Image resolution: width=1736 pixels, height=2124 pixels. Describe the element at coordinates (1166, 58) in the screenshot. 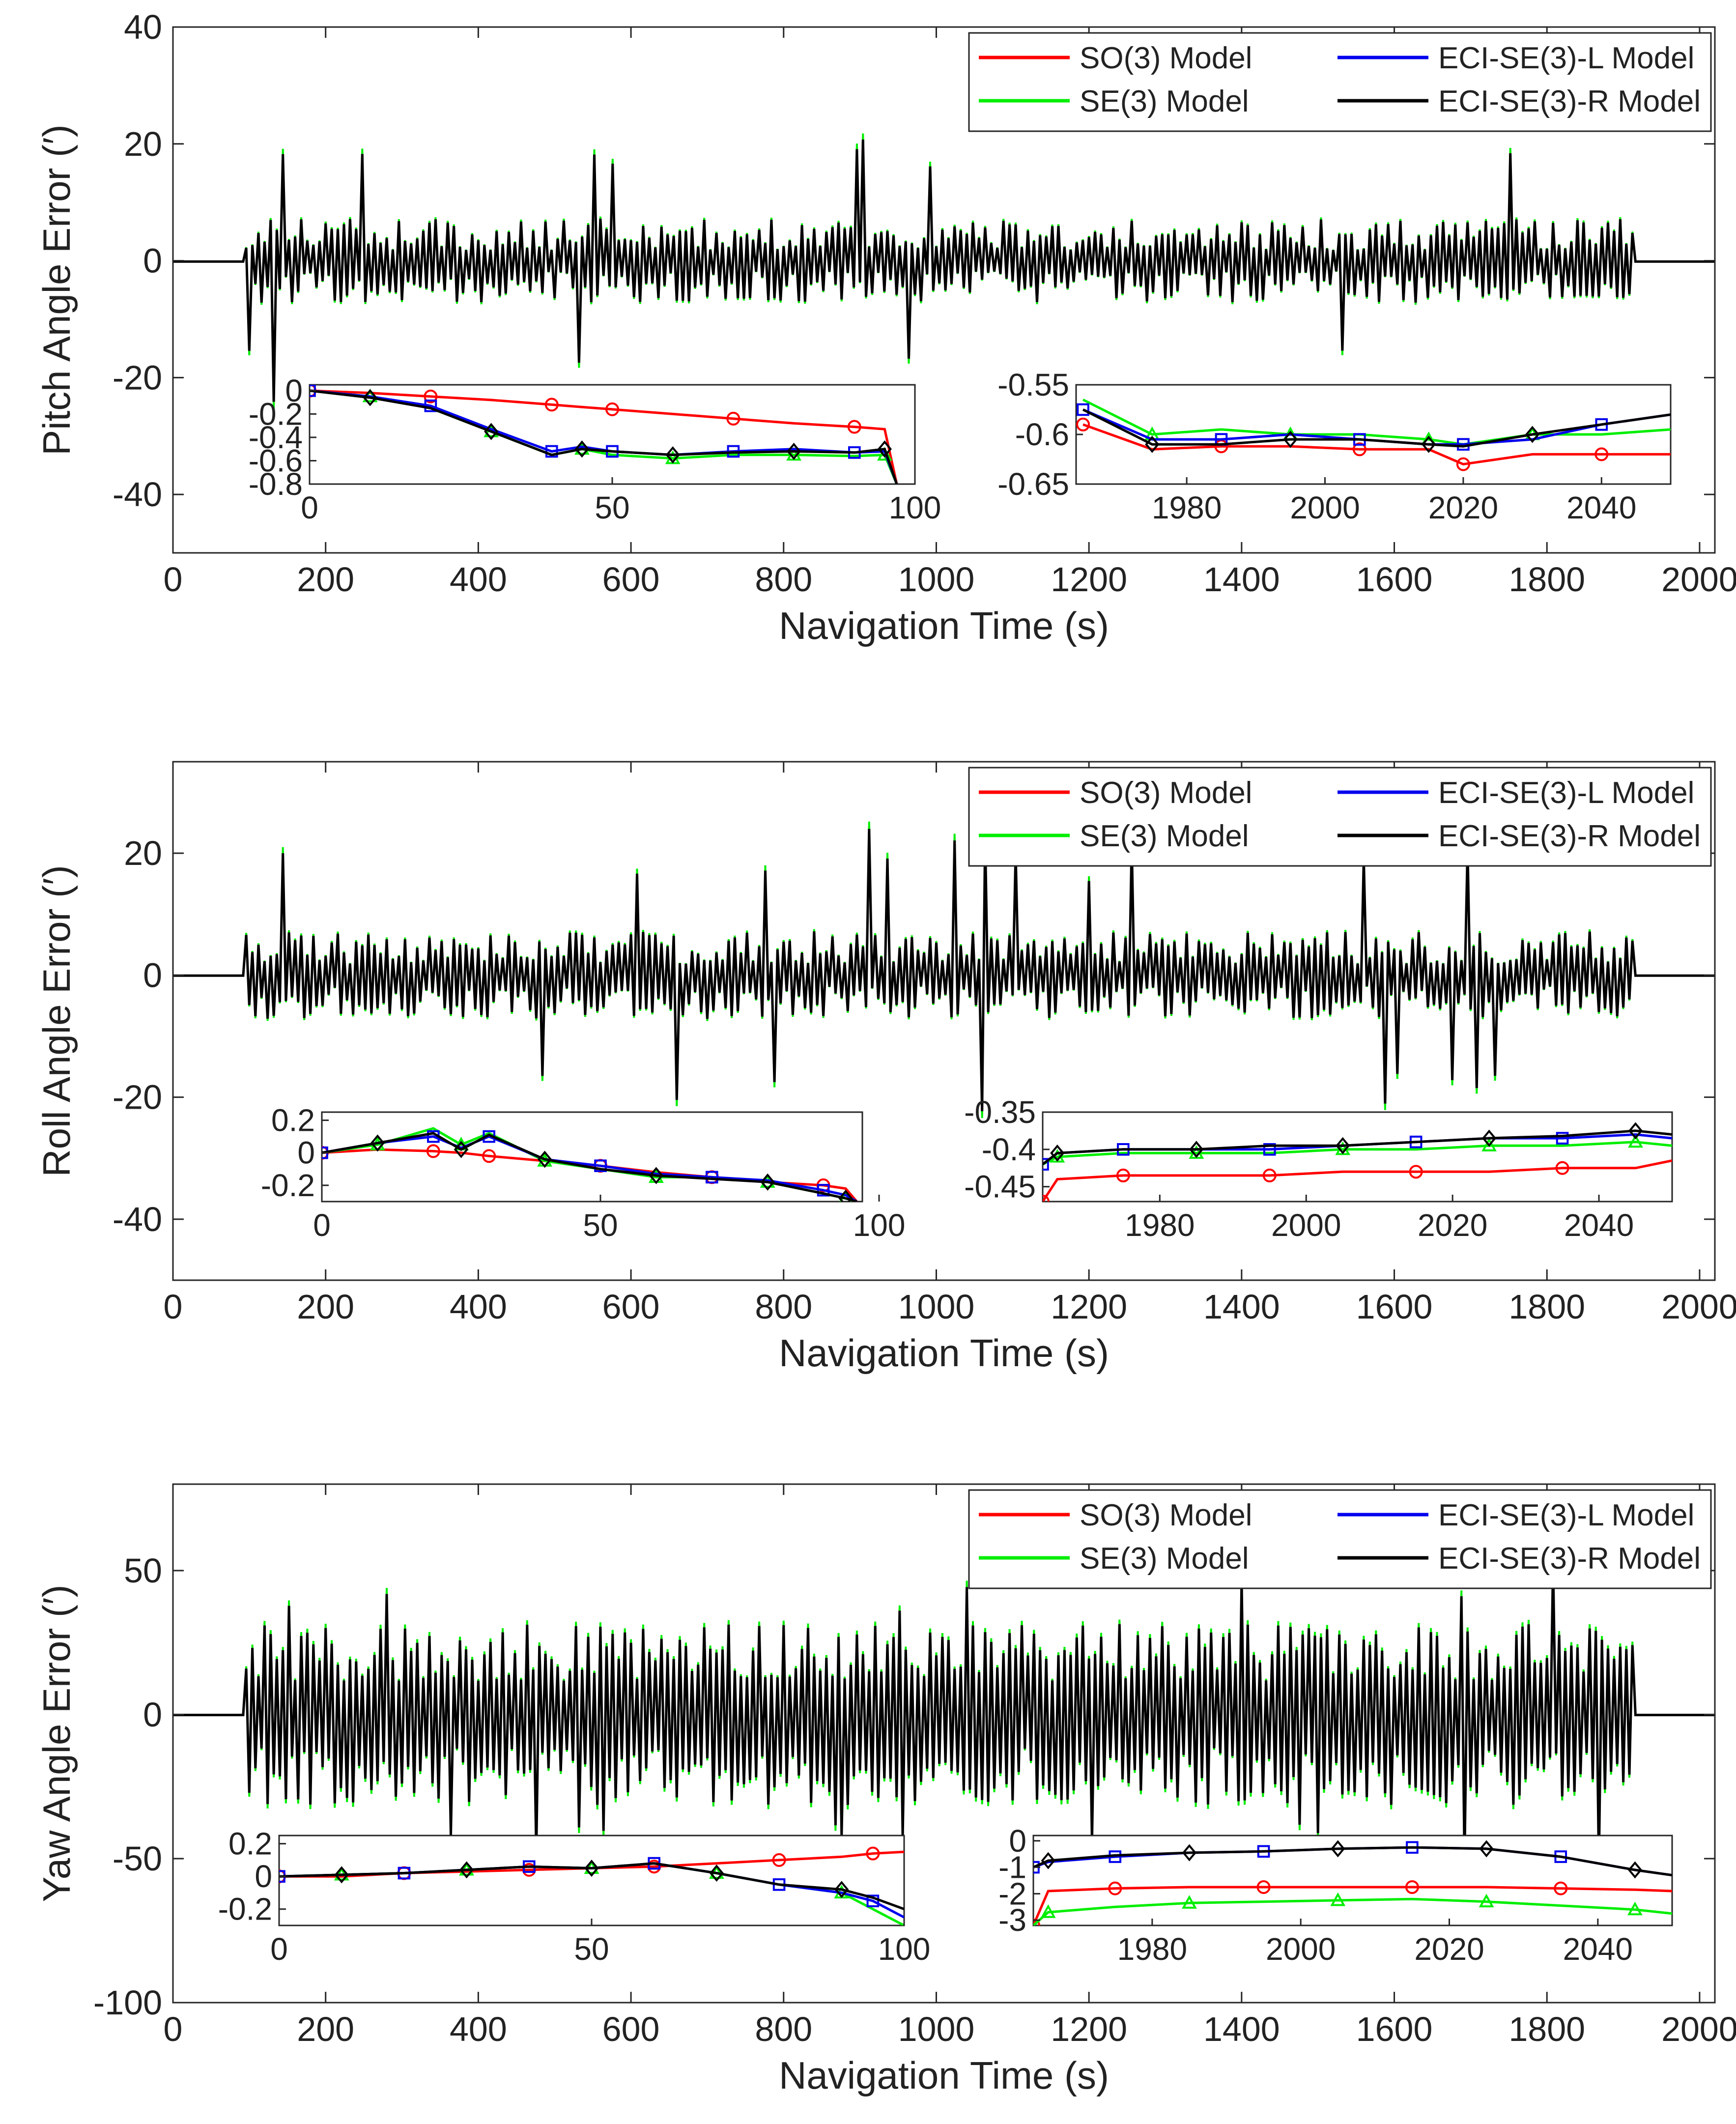

I see `pitch-legend-entry-so3: SO(3) Model` at that location.